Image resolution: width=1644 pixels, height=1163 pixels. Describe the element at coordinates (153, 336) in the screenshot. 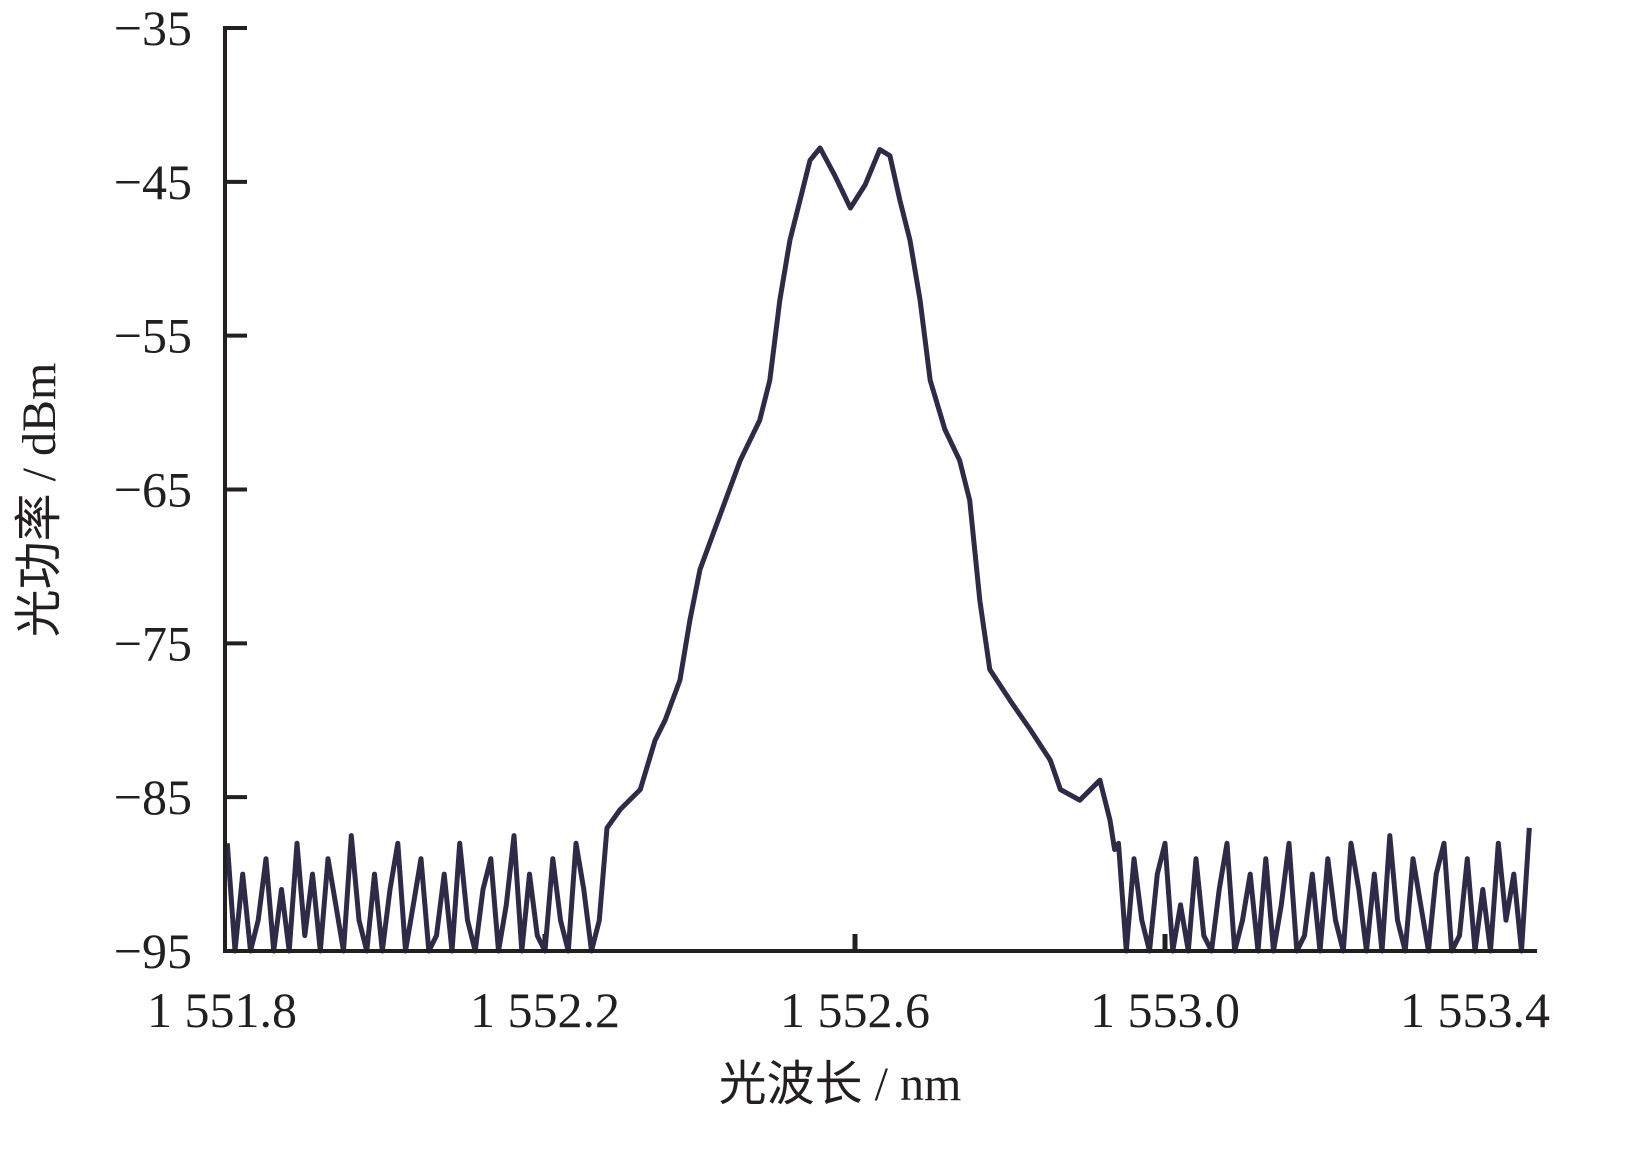

I see `y-tick-label: −55` at that location.